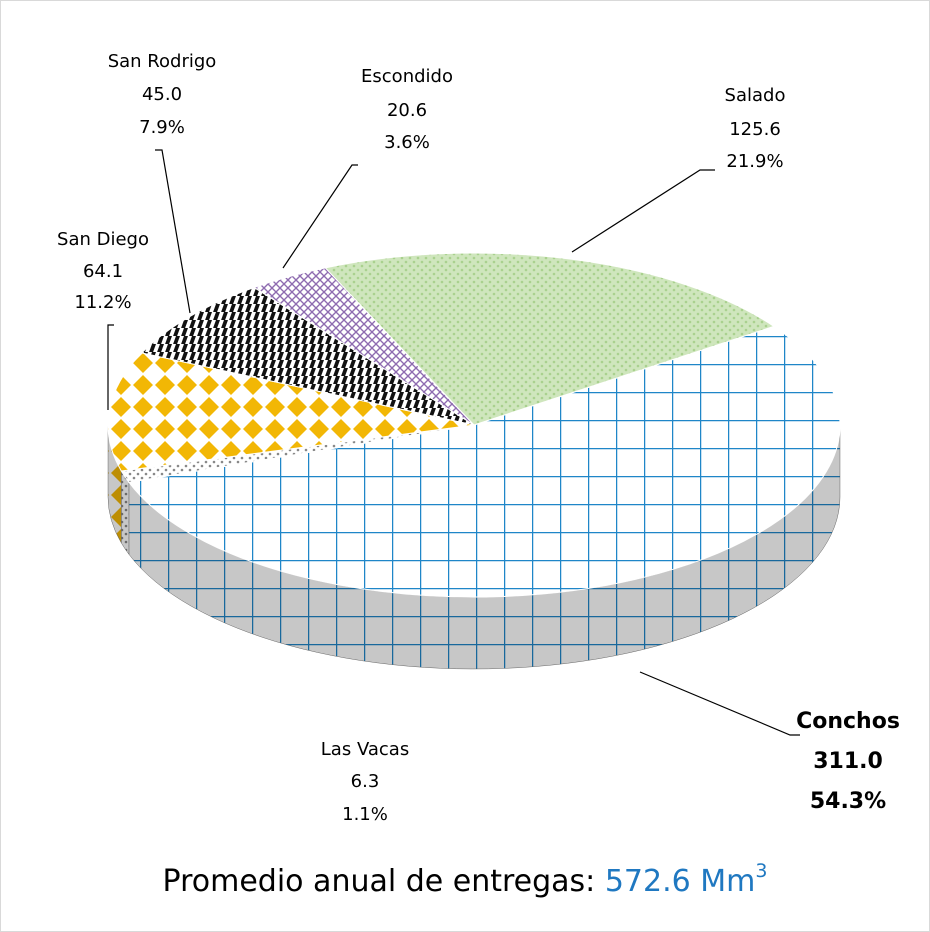 The height and width of the screenshot is (932, 930). I want to click on total-prefix: Promedio anual de entregas:, so click(379, 881).